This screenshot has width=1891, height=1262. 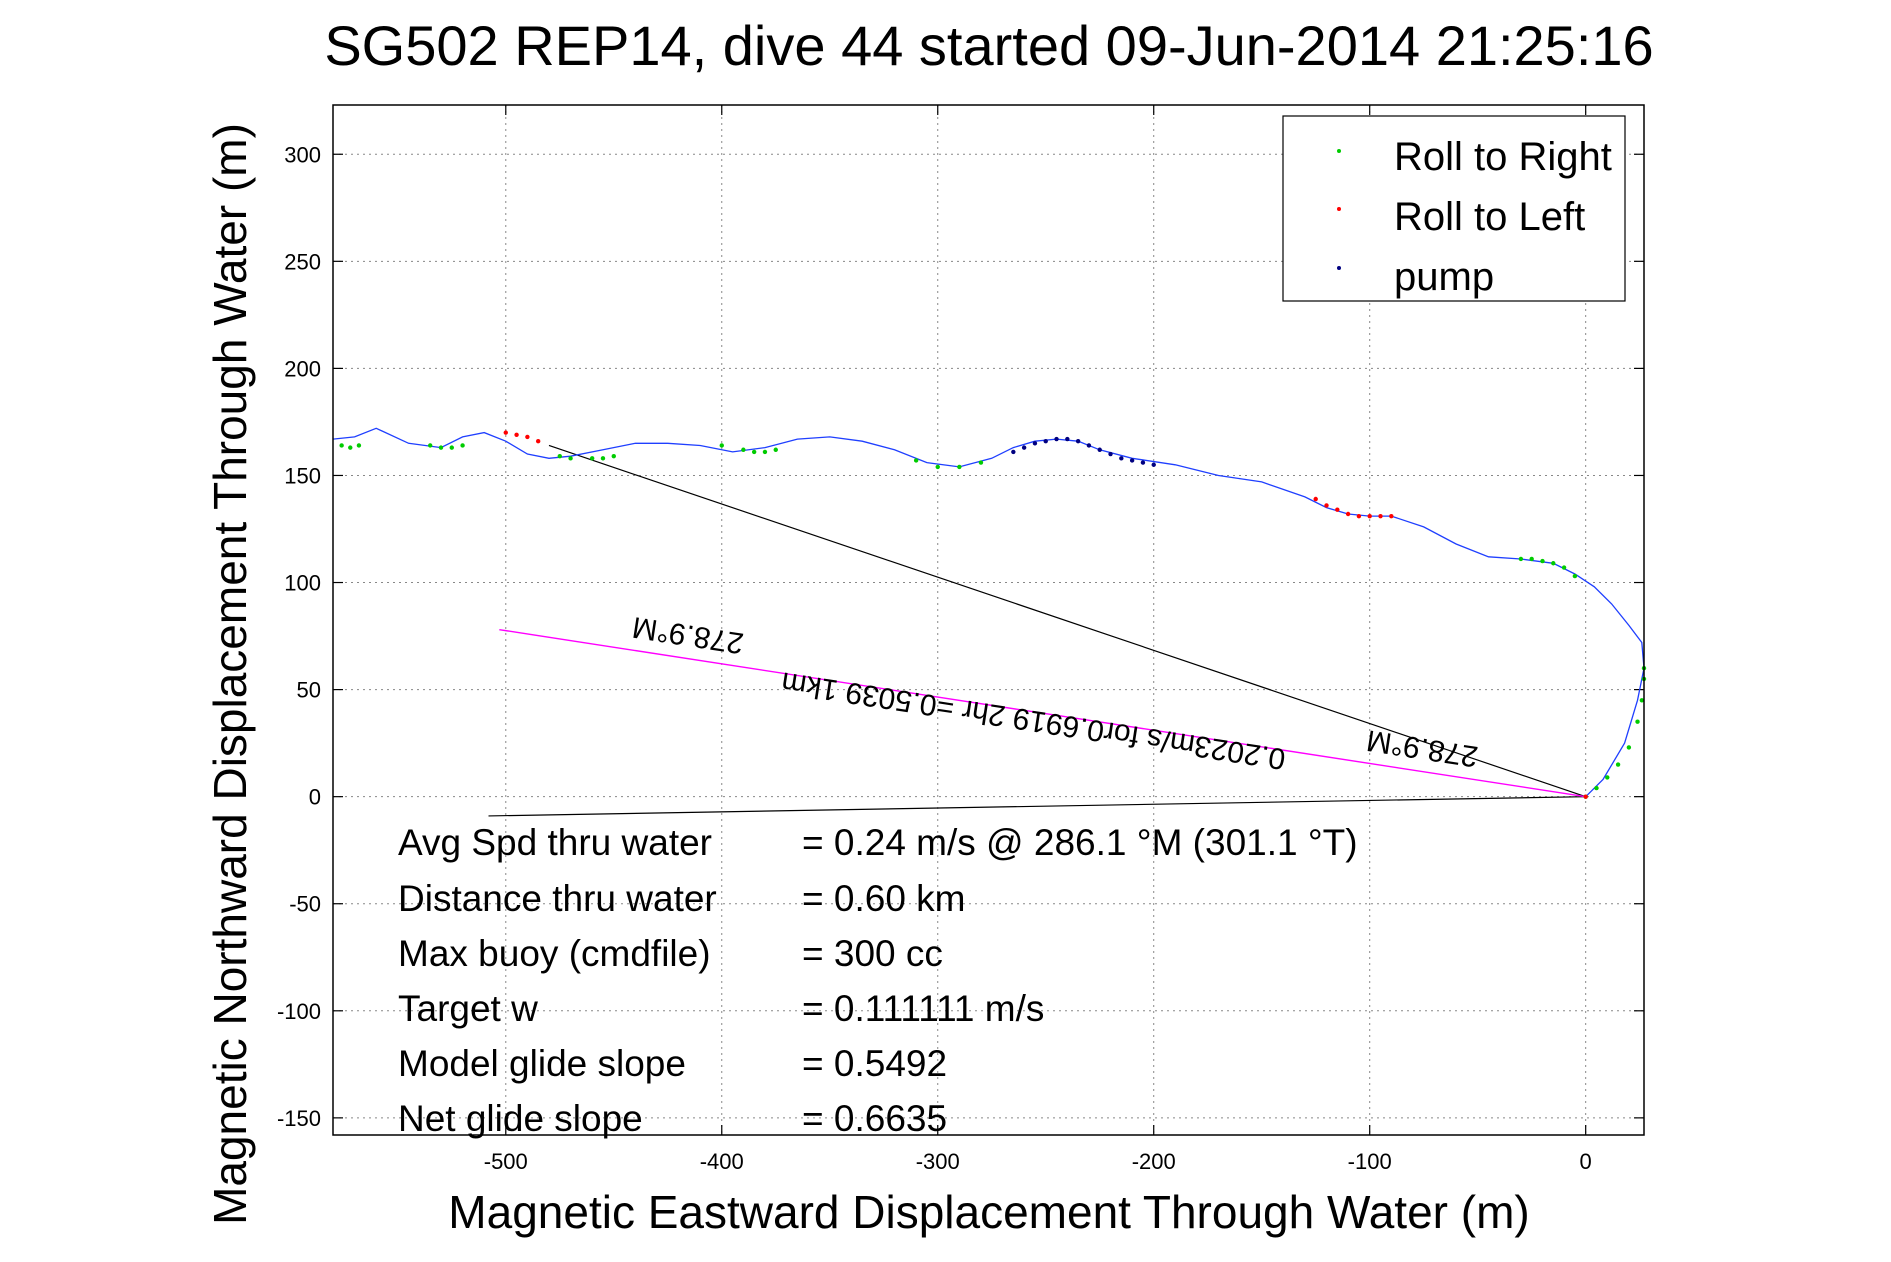 What do you see at coordinates (302, 261) in the screenshot?
I see `y-tick-label: 250` at bounding box center [302, 261].